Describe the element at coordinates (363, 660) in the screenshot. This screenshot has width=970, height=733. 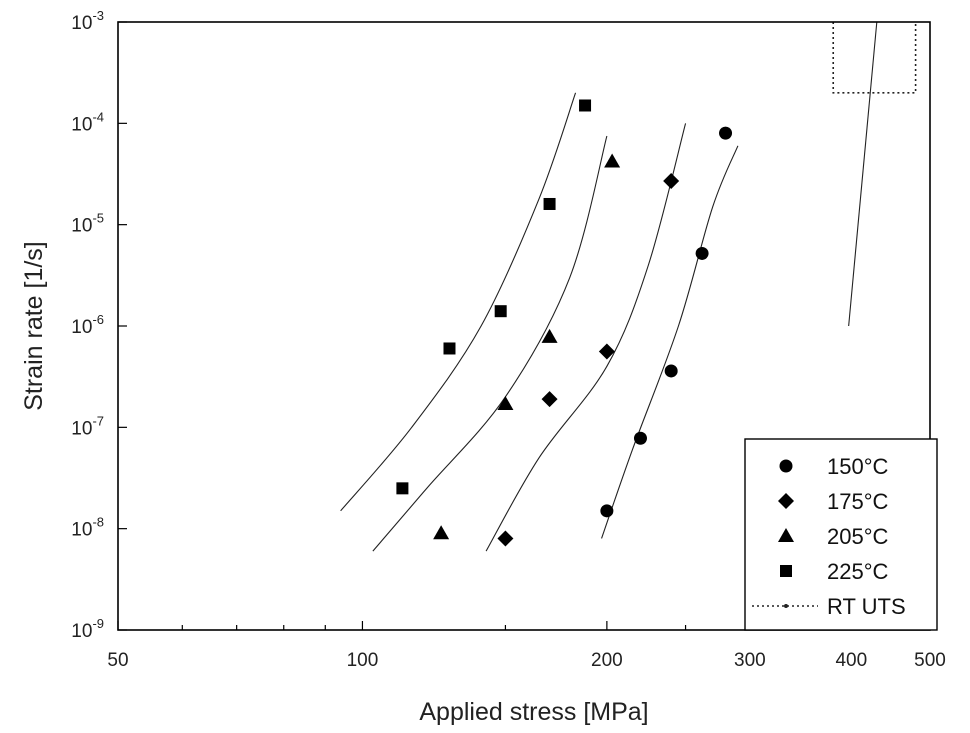
I see `x-tick-label: 100` at that location.